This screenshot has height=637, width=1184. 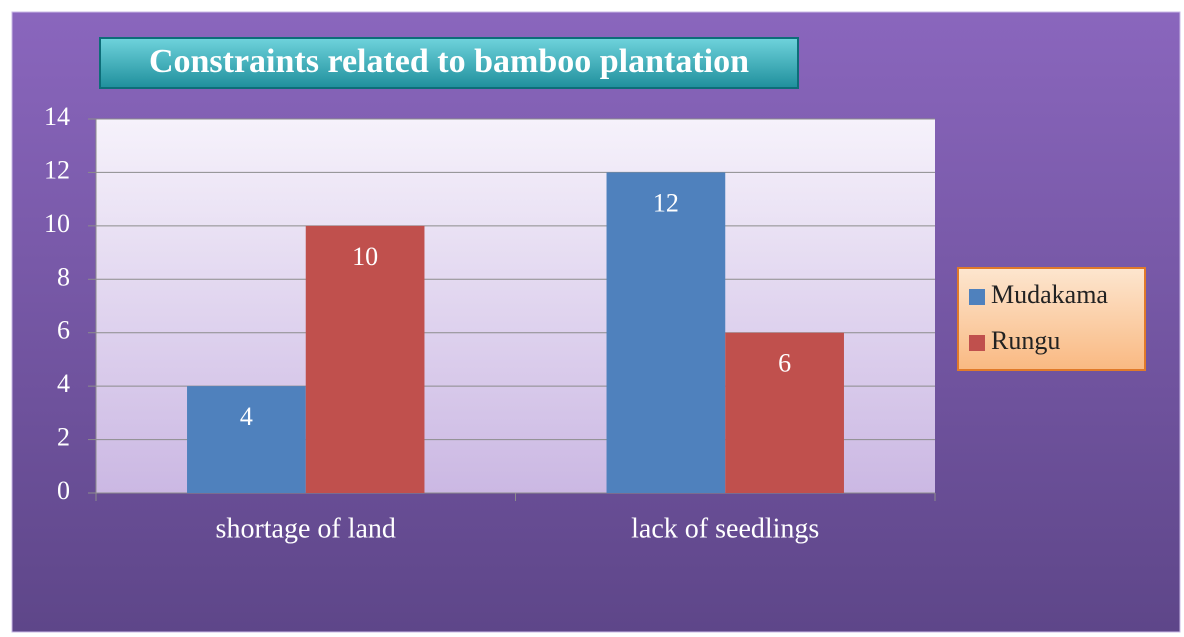 I want to click on data-label: 4, so click(x=246, y=416).